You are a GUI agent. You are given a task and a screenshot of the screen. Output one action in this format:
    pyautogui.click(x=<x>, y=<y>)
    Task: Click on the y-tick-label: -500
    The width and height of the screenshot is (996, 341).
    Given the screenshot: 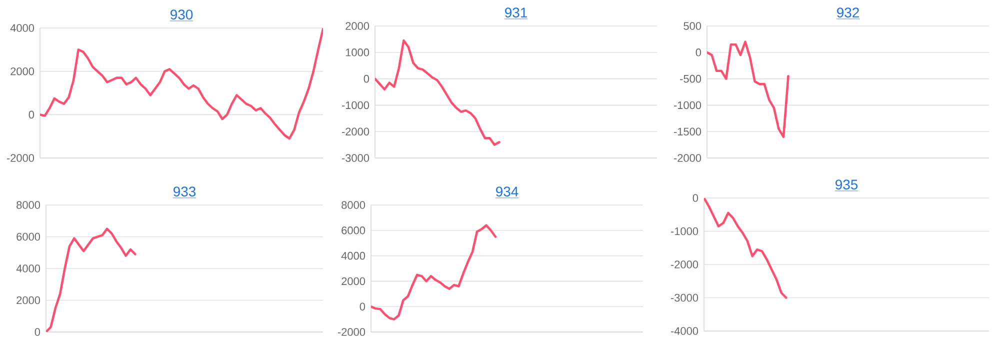 What is the action you would take?
    pyautogui.click(x=691, y=78)
    